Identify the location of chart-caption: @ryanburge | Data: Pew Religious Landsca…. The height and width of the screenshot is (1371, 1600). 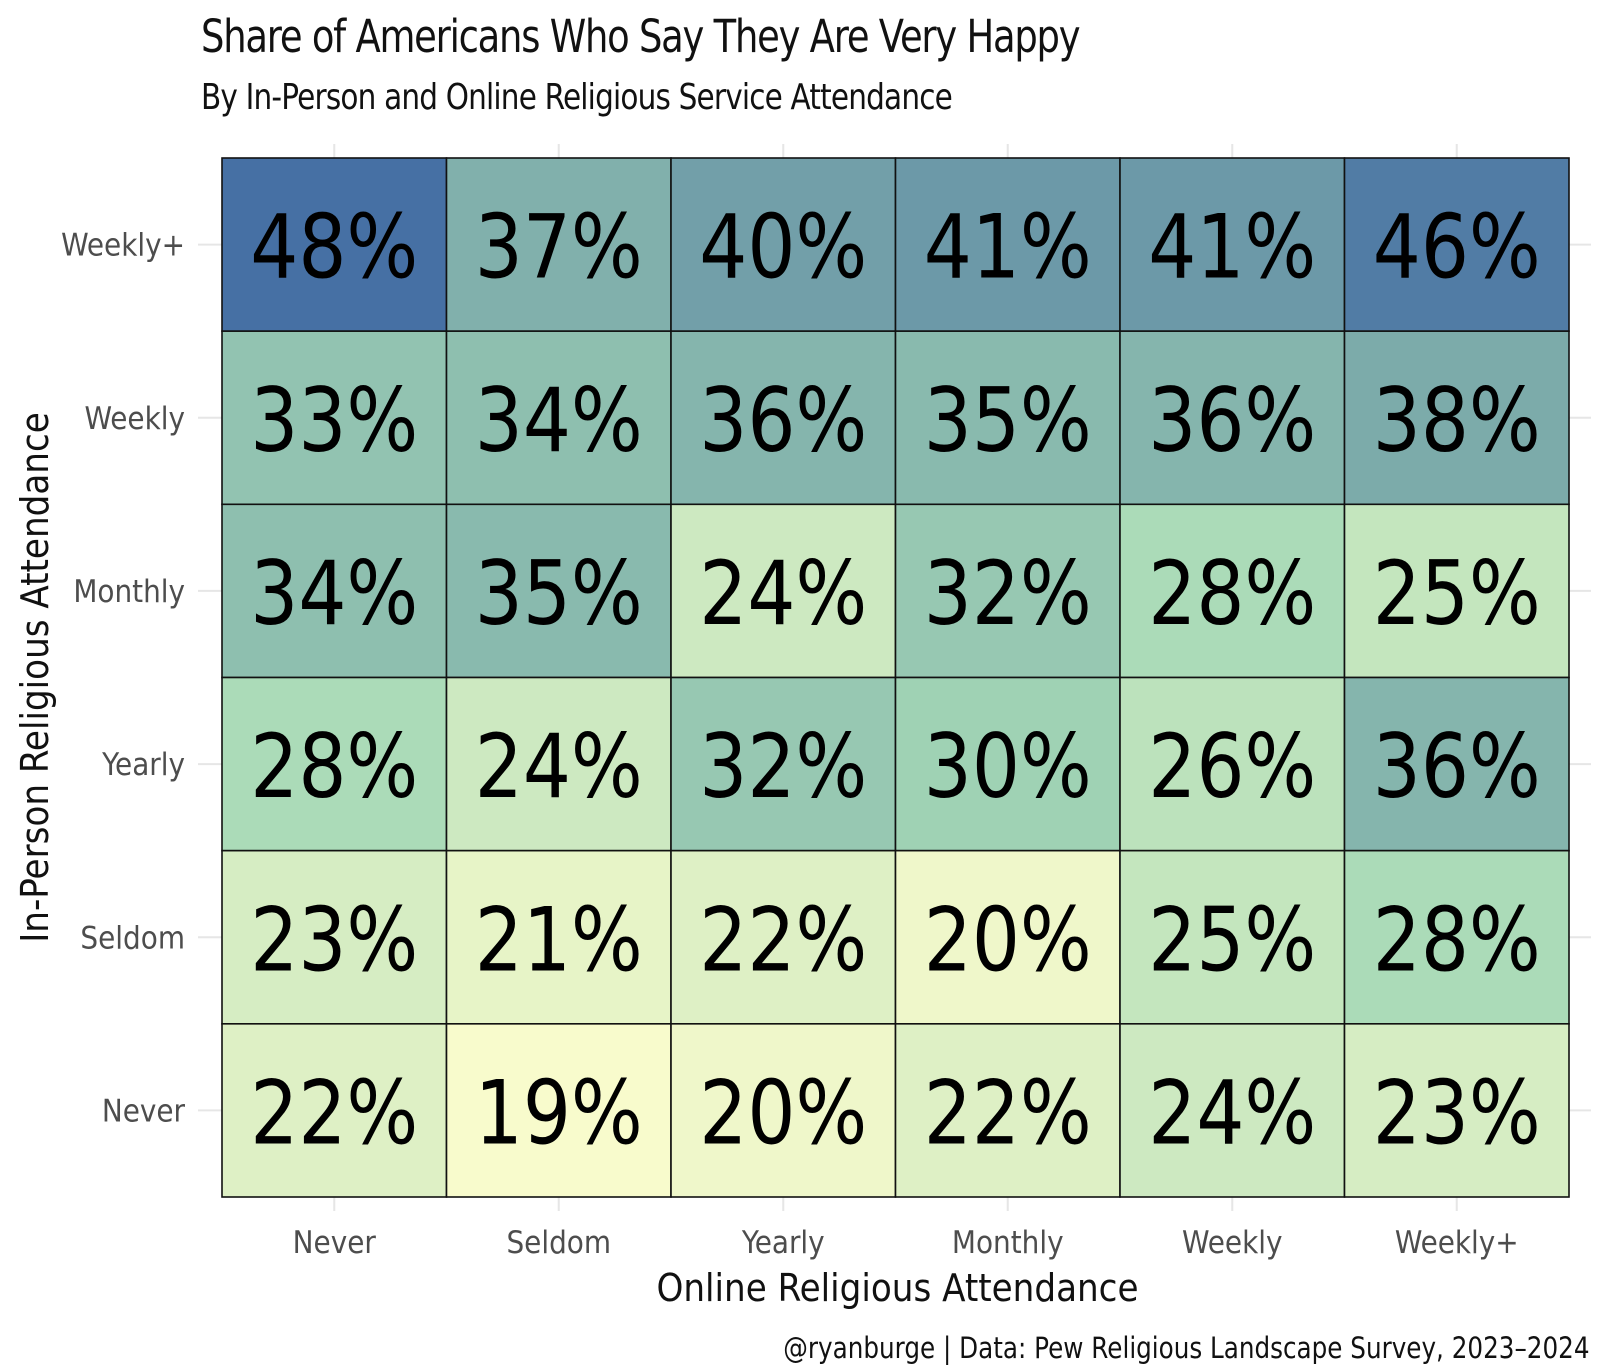
(1186, 1348).